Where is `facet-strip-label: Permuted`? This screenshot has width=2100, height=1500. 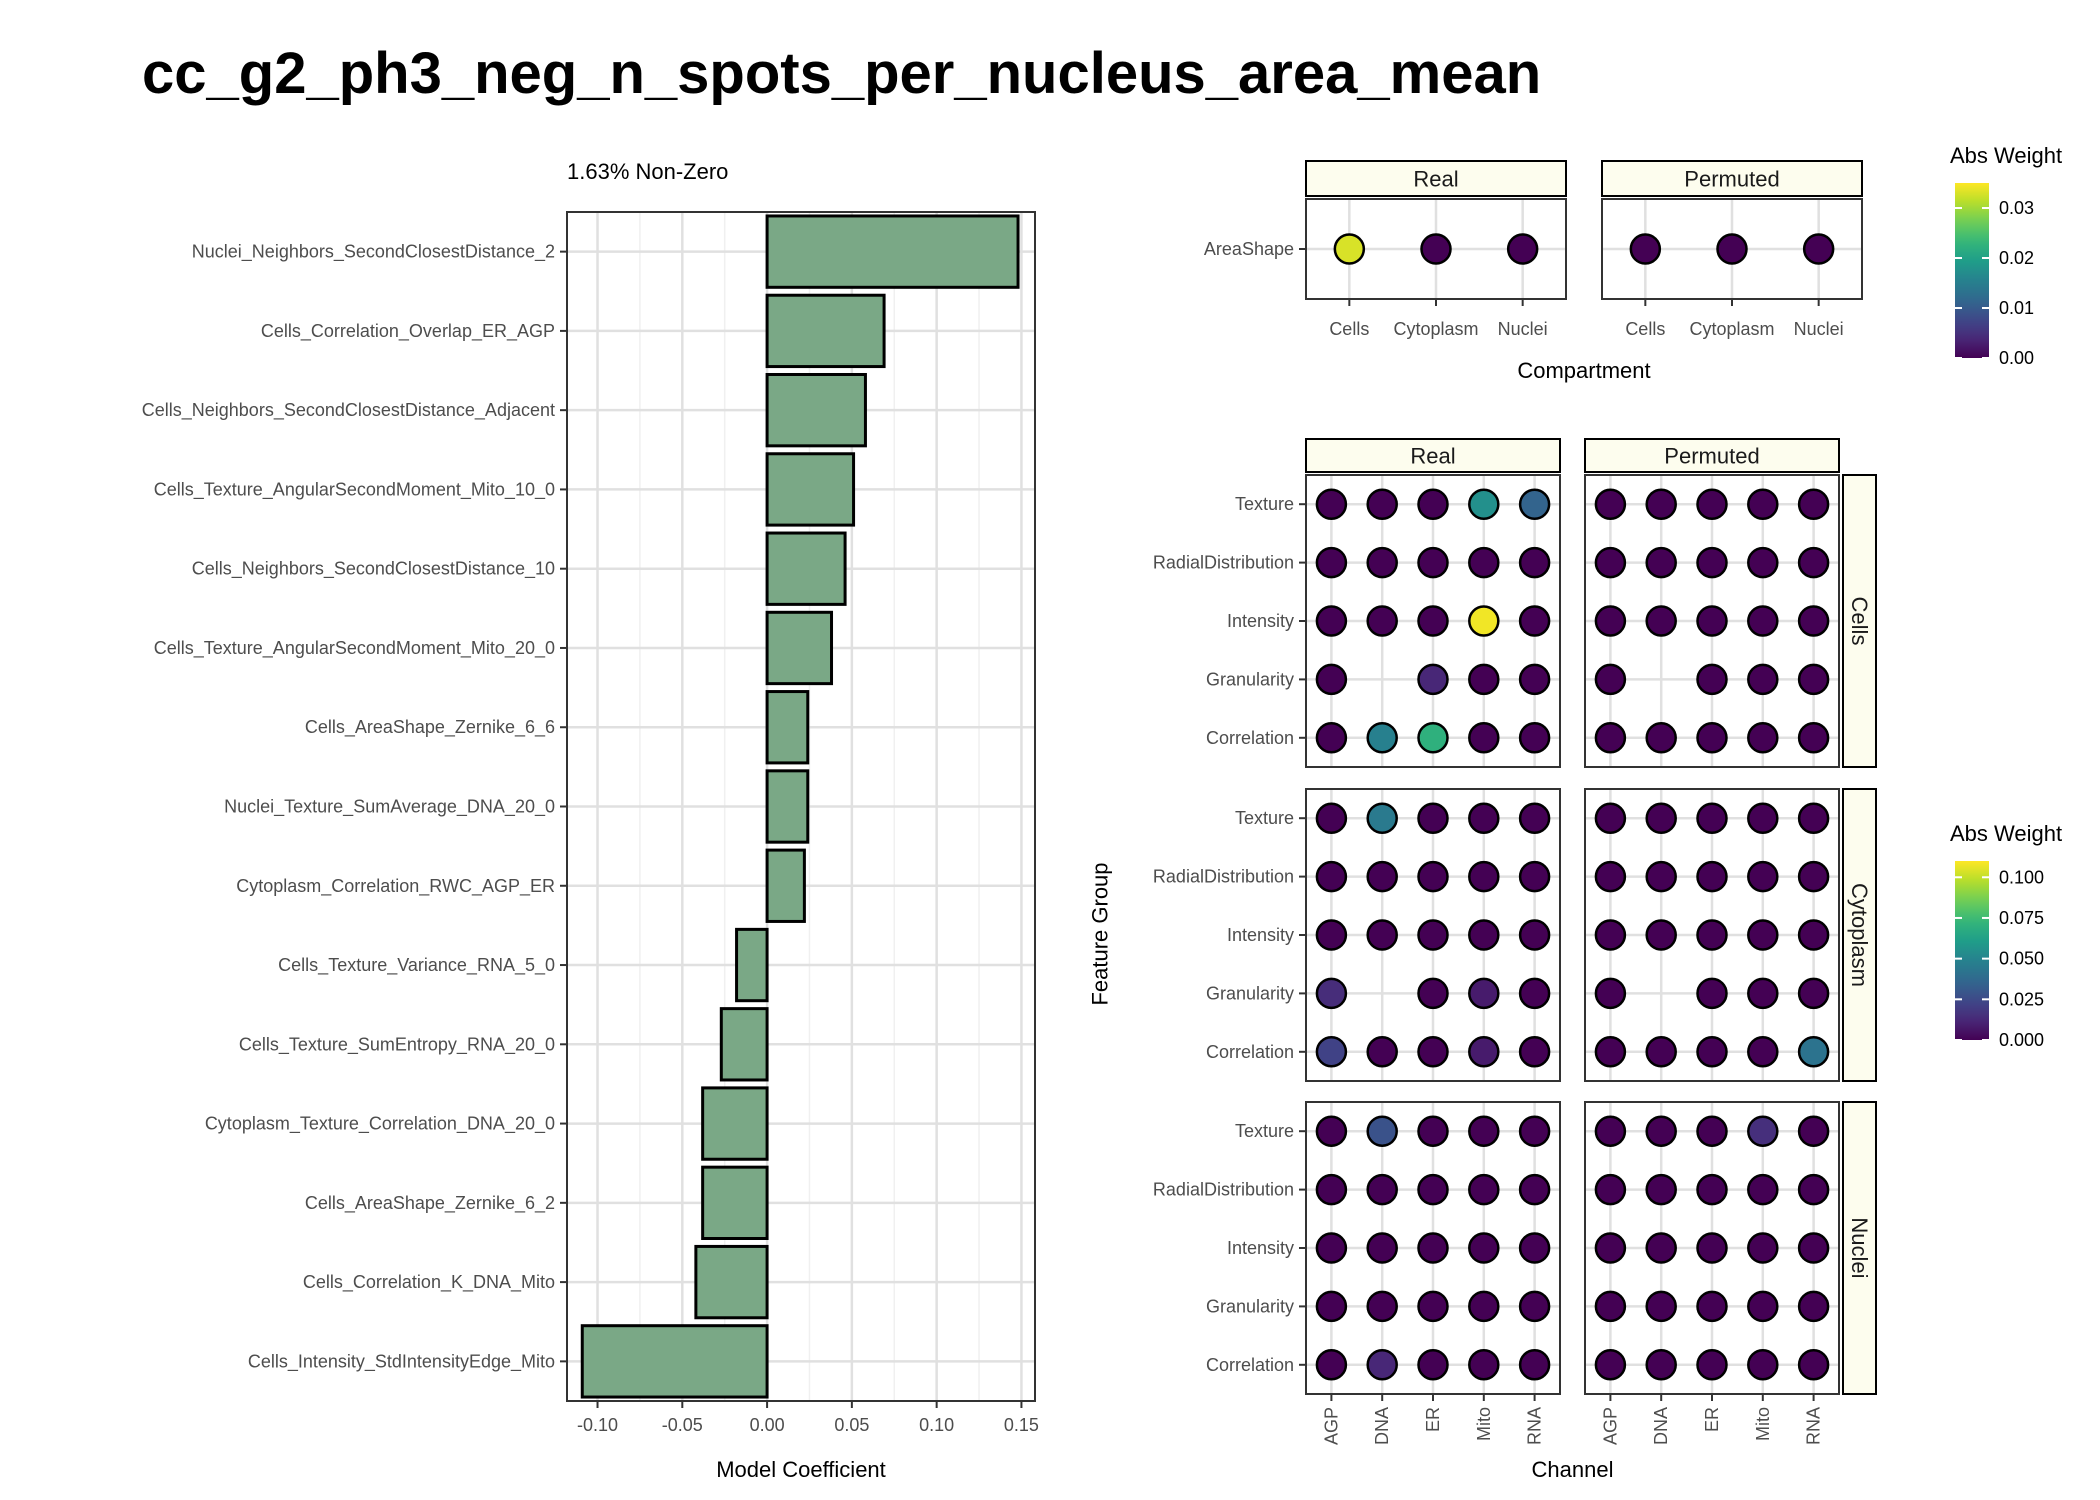 facet-strip-label: Permuted is located at coordinates (1711, 456).